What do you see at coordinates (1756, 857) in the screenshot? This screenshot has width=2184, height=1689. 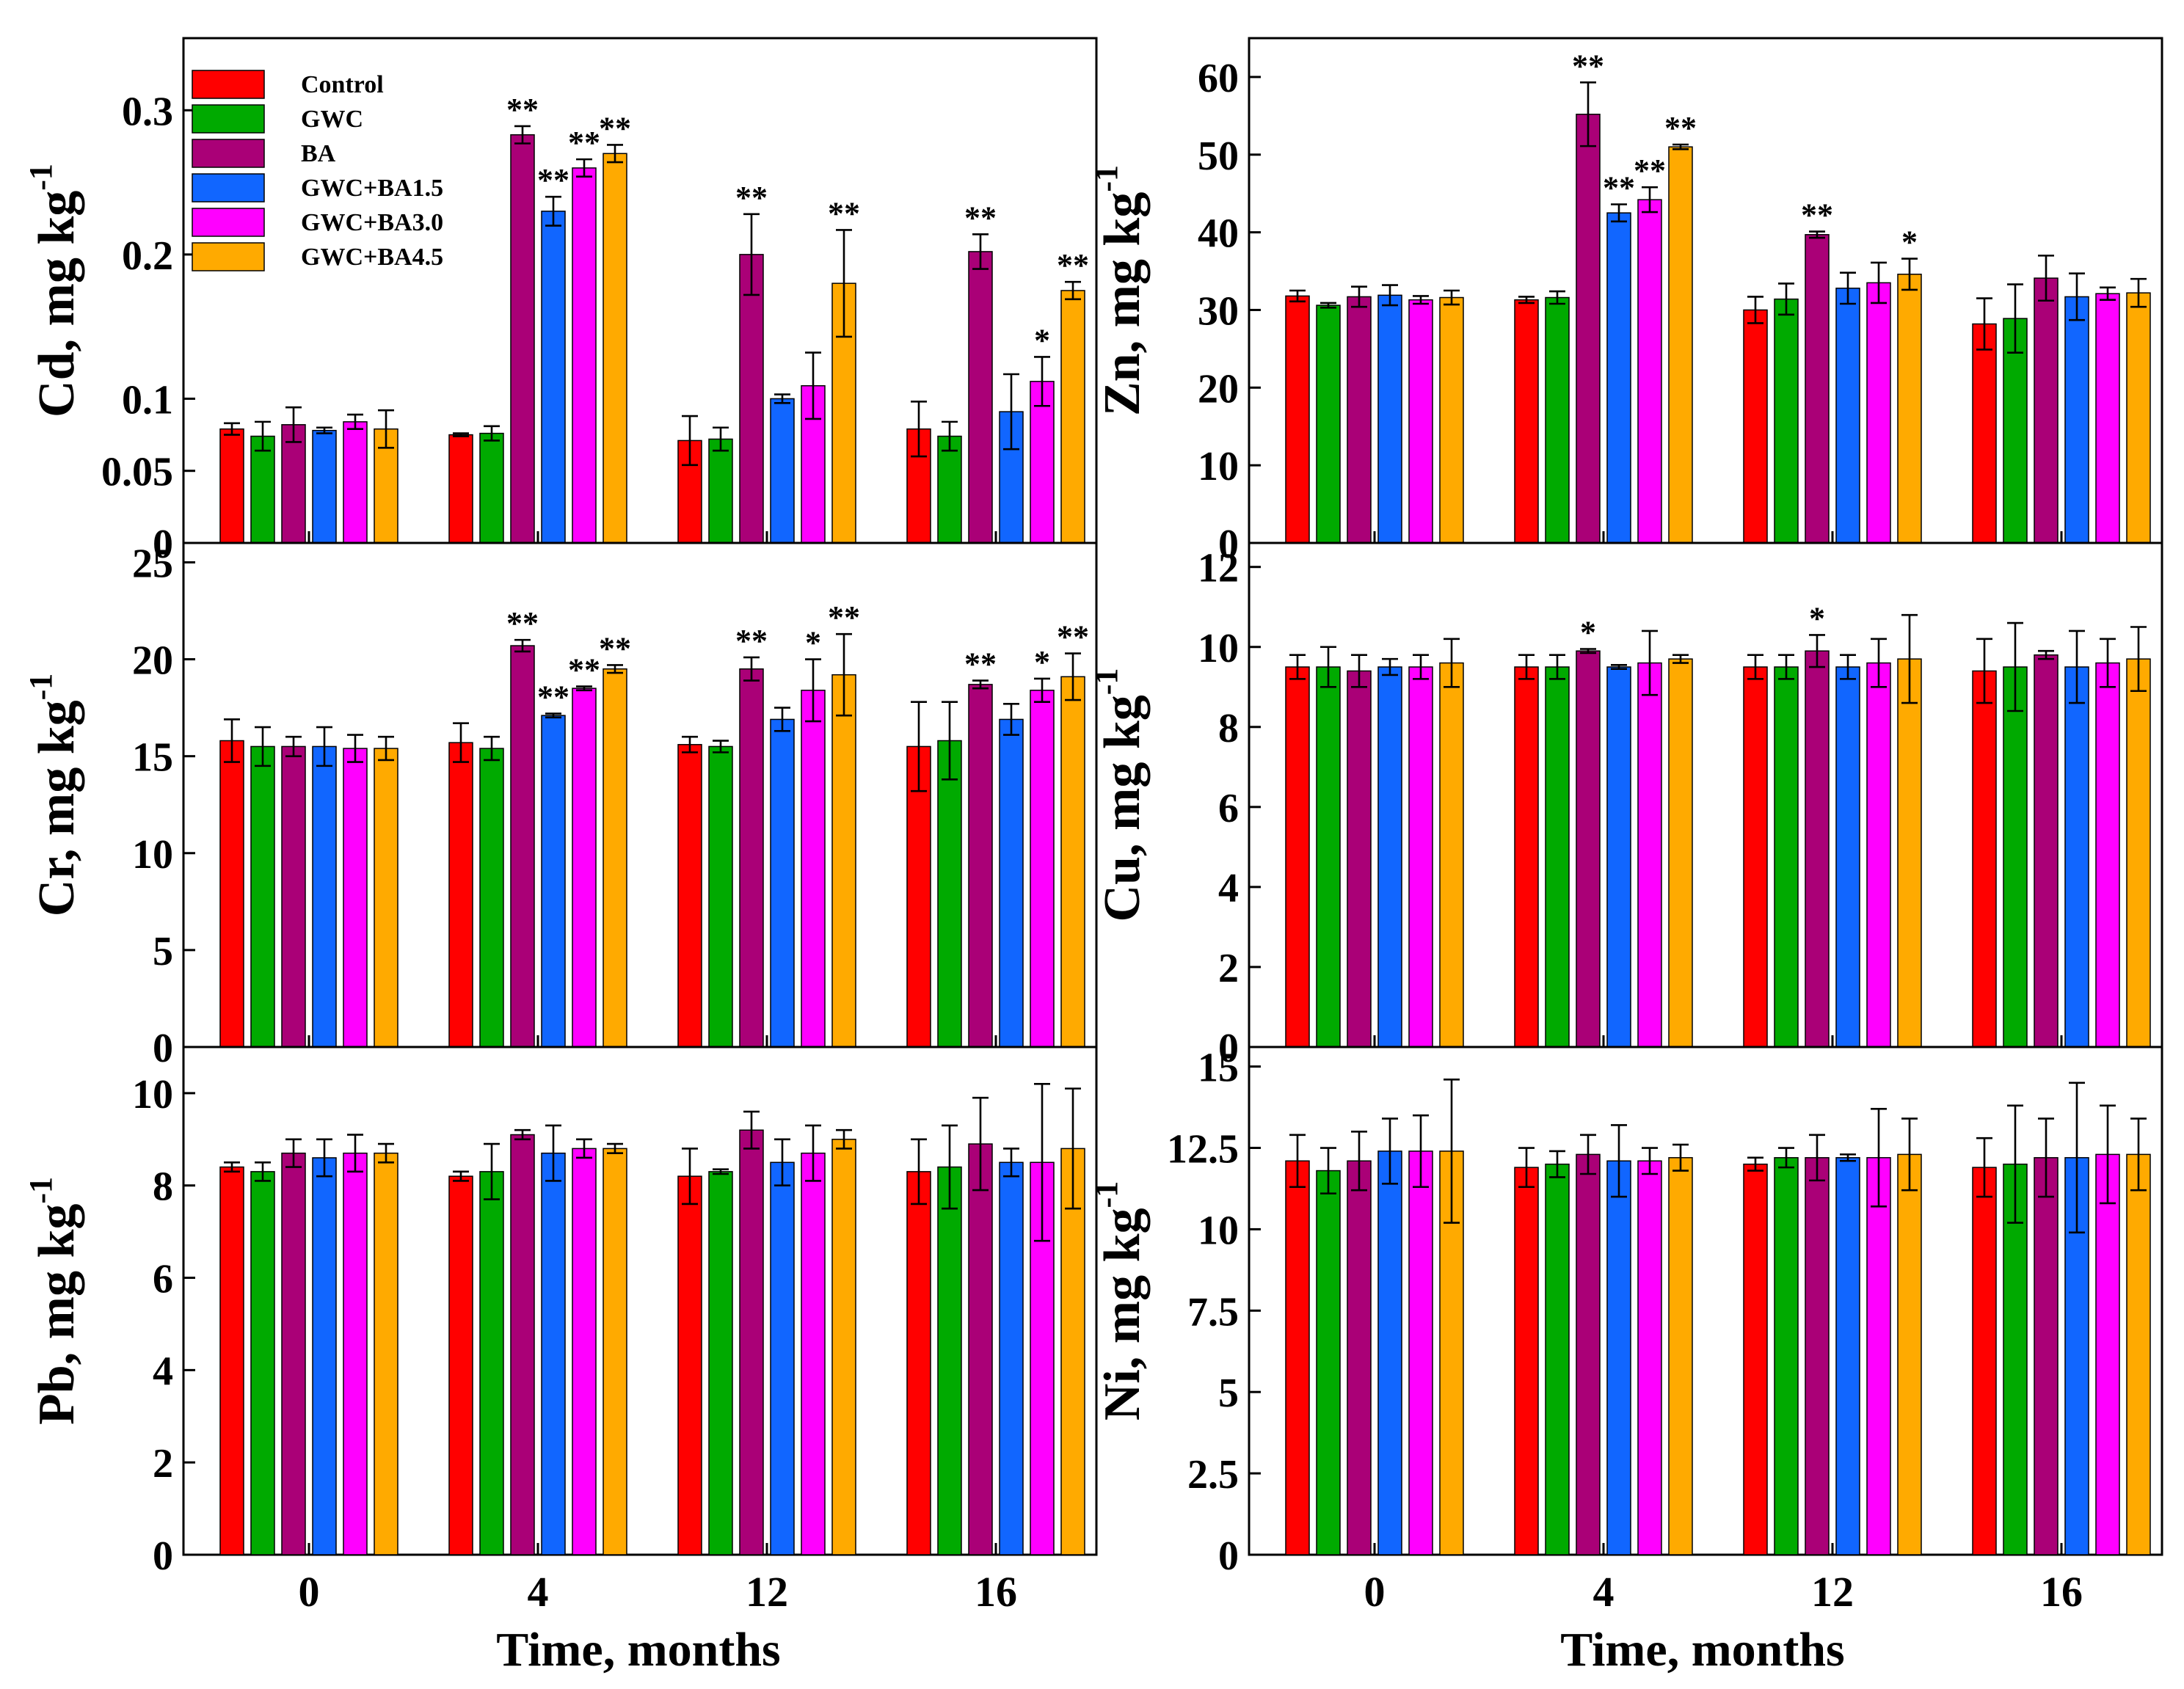 I see `bar-cu-12-Control` at bounding box center [1756, 857].